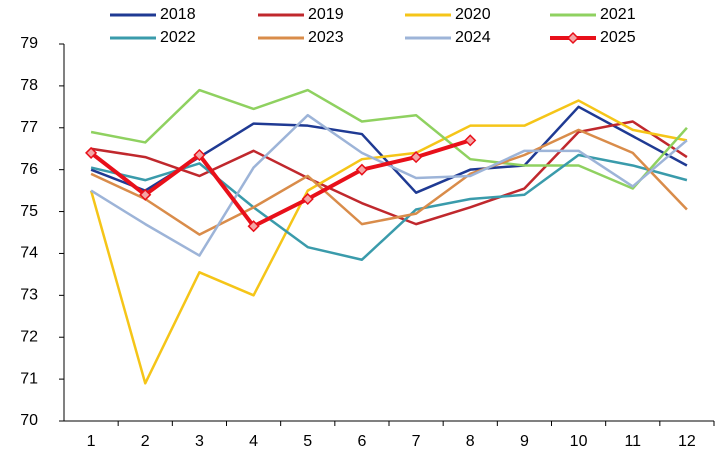 Image resolution: width=720 pixels, height=456 pixels. I want to click on series-line, so click(280, 183).